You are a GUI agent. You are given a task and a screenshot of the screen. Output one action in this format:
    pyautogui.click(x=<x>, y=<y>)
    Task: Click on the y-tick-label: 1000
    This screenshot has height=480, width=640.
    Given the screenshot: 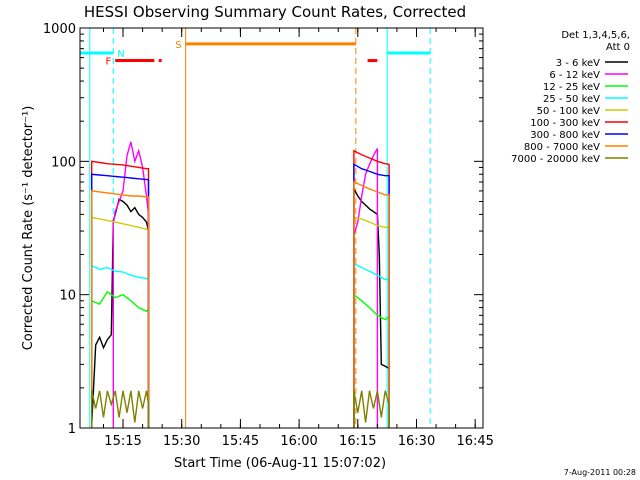 What is the action you would take?
    pyautogui.click(x=59, y=29)
    